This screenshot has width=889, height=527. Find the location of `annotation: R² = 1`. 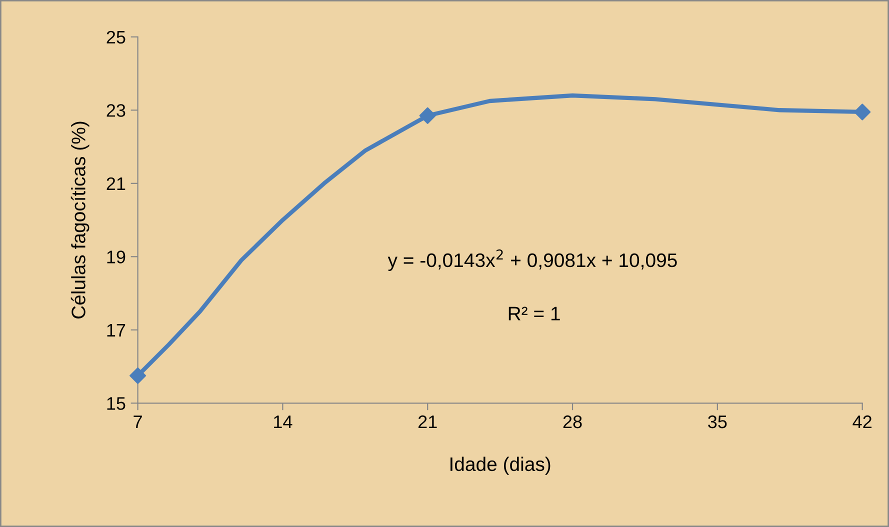

annotation: R² = 1 is located at coordinates (534, 313).